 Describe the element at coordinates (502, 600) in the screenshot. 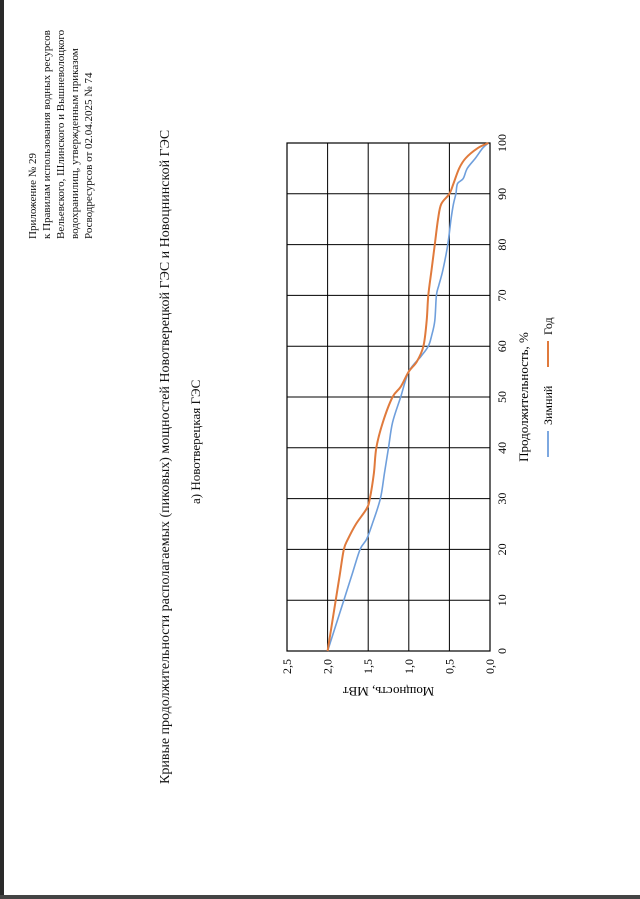

I see `x-tick-label: 10` at that location.